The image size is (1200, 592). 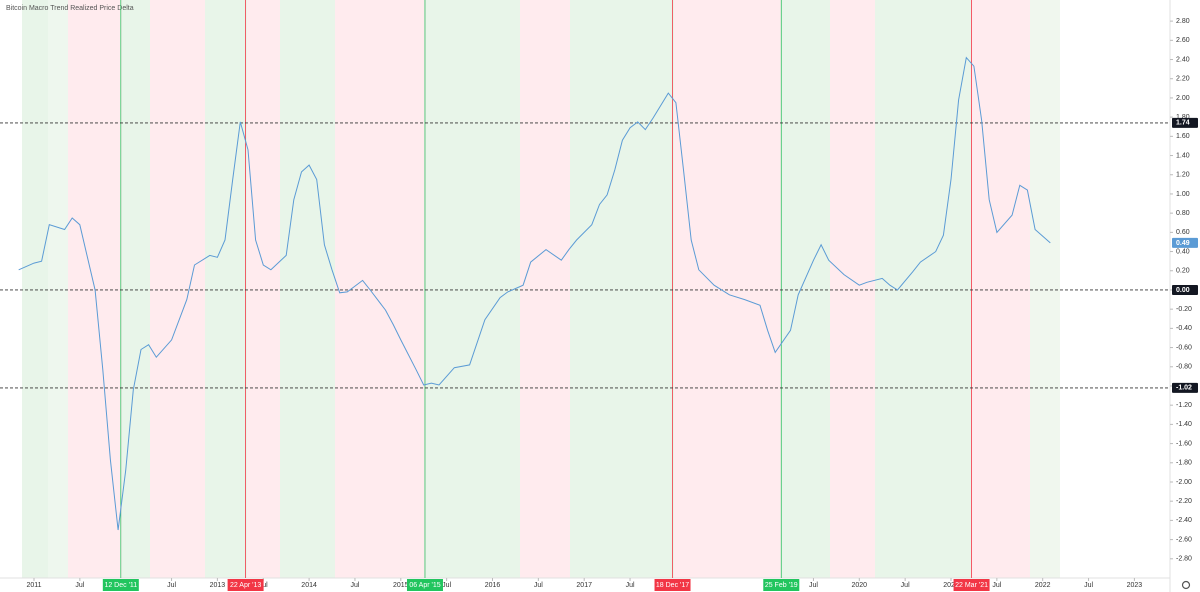 I want to click on event-label: 22 Apr '13, so click(x=245, y=585).